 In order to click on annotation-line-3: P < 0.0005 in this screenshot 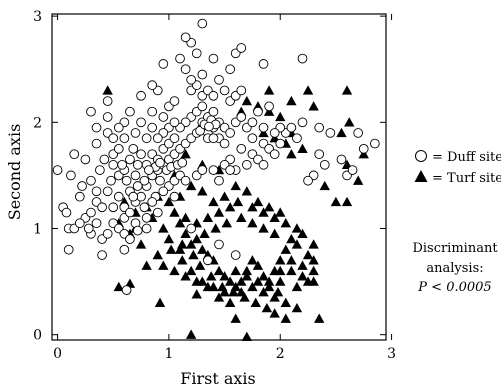, I will do `click(454, 287)`.